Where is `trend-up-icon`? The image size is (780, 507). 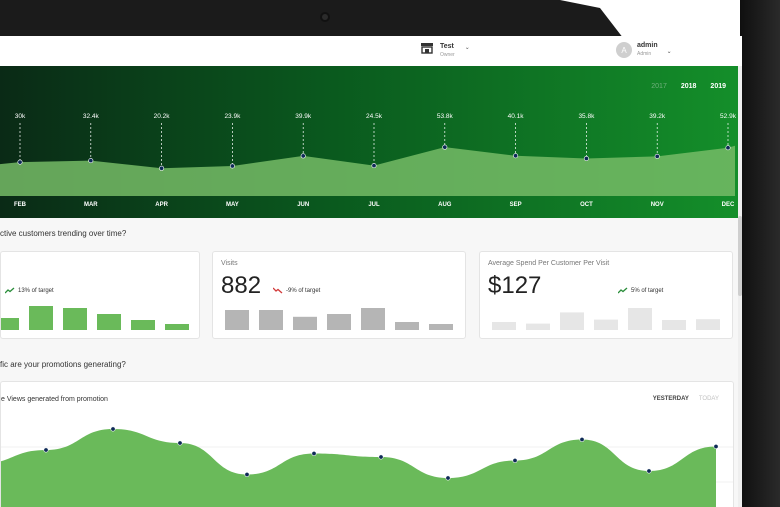
trend-up-icon is located at coordinates (10, 290).